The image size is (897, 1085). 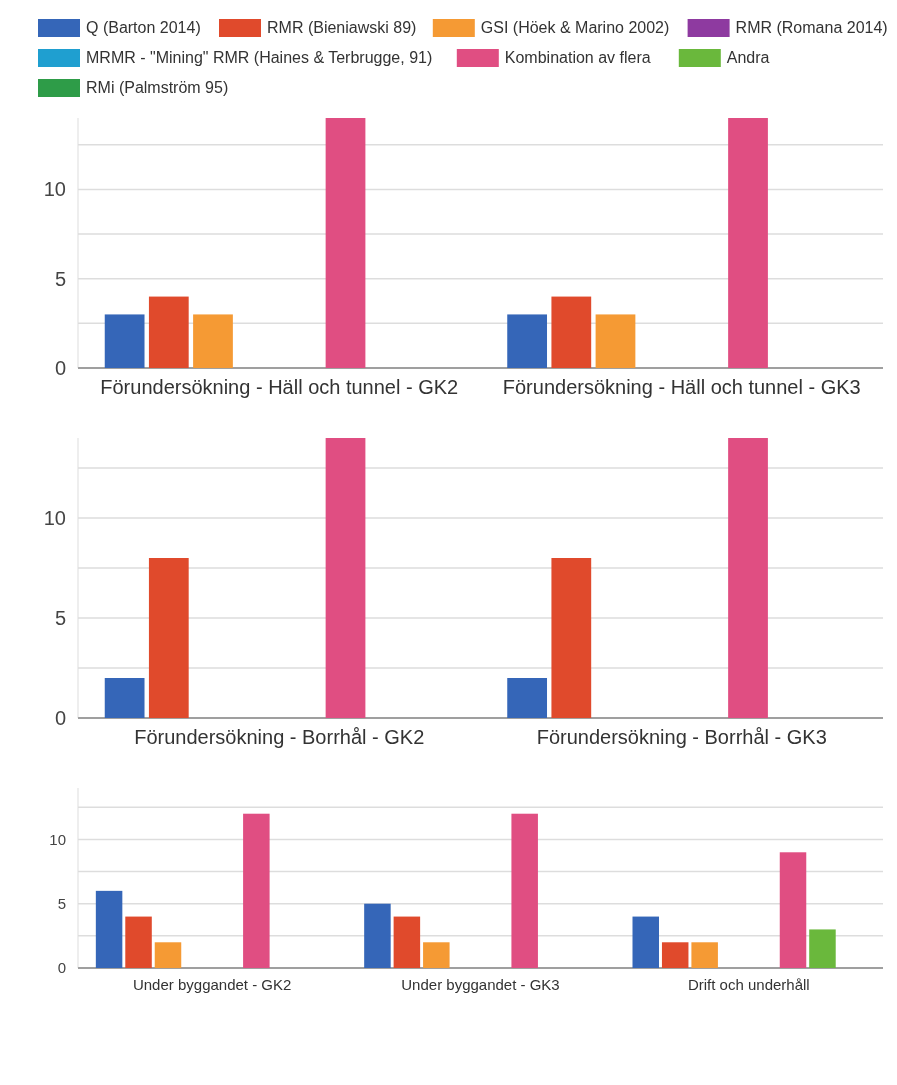 What do you see at coordinates (342, 27) in the screenshot?
I see `legend-label: RMR (Bieniawski 89)` at bounding box center [342, 27].